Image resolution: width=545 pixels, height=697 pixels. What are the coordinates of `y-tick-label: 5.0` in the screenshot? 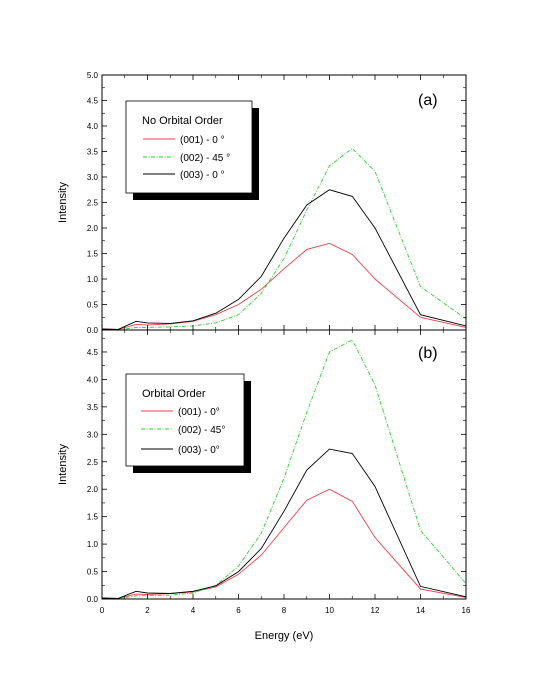 It's located at (93, 75).